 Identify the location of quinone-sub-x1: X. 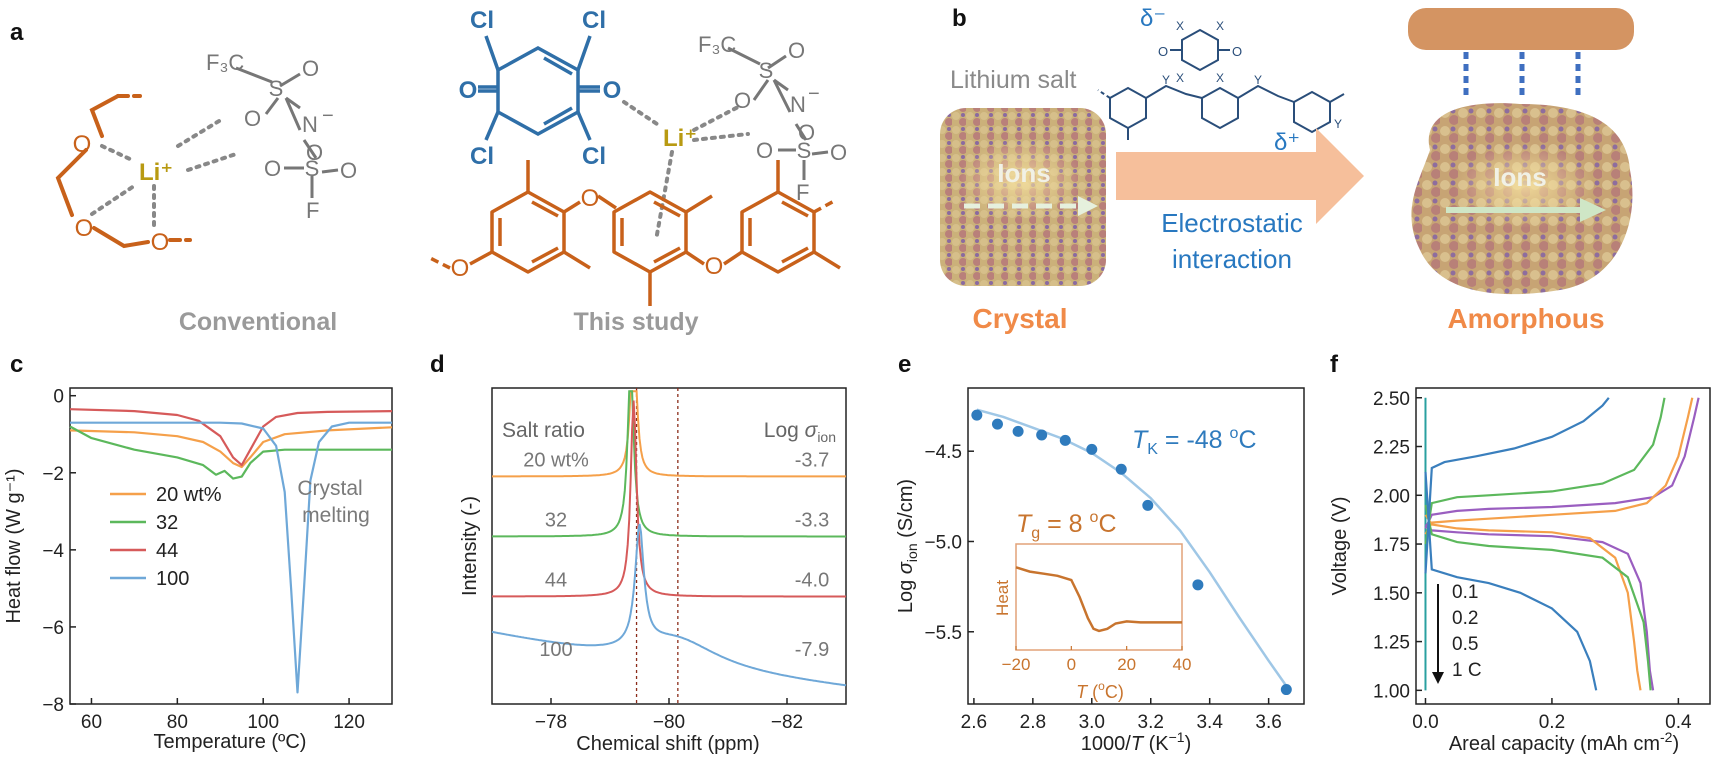
(1180, 26).